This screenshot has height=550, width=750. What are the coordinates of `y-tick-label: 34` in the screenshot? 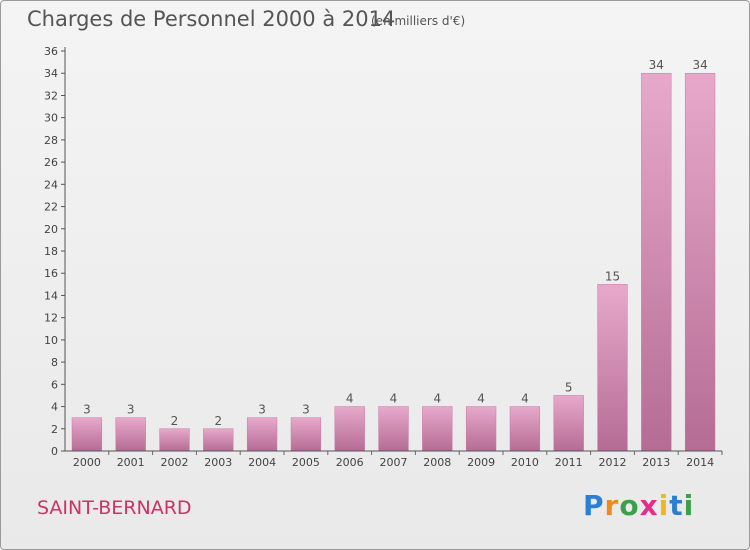 It's located at (51, 73).